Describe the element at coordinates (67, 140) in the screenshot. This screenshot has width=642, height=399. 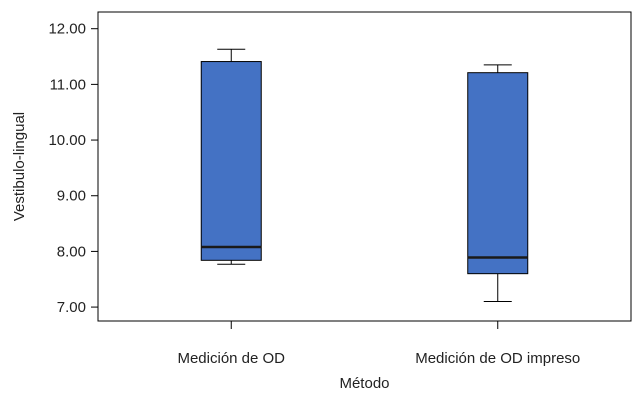
I see `y-tick-label: 10.00` at that location.